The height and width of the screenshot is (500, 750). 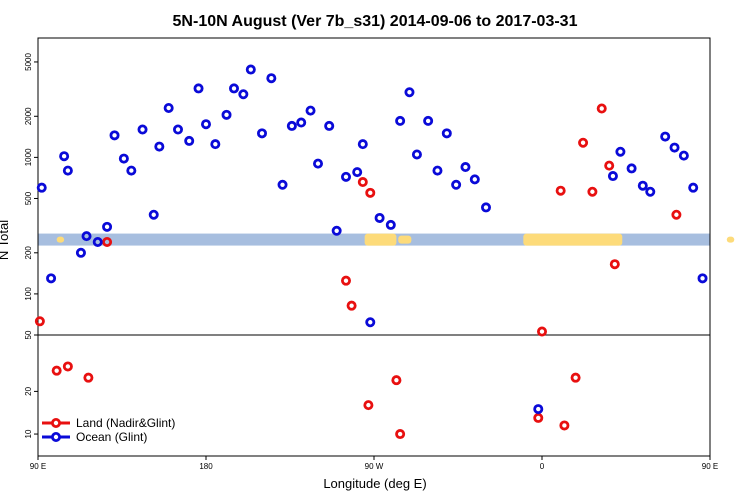 What do you see at coordinates (28, 198) in the screenshot?
I see `y-tick-label: 500` at bounding box center [28, 198].